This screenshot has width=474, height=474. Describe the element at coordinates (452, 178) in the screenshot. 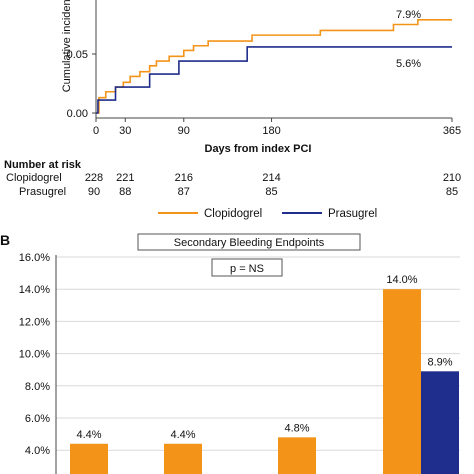

I see `risk-value-clopidogrel: 210` at that location.